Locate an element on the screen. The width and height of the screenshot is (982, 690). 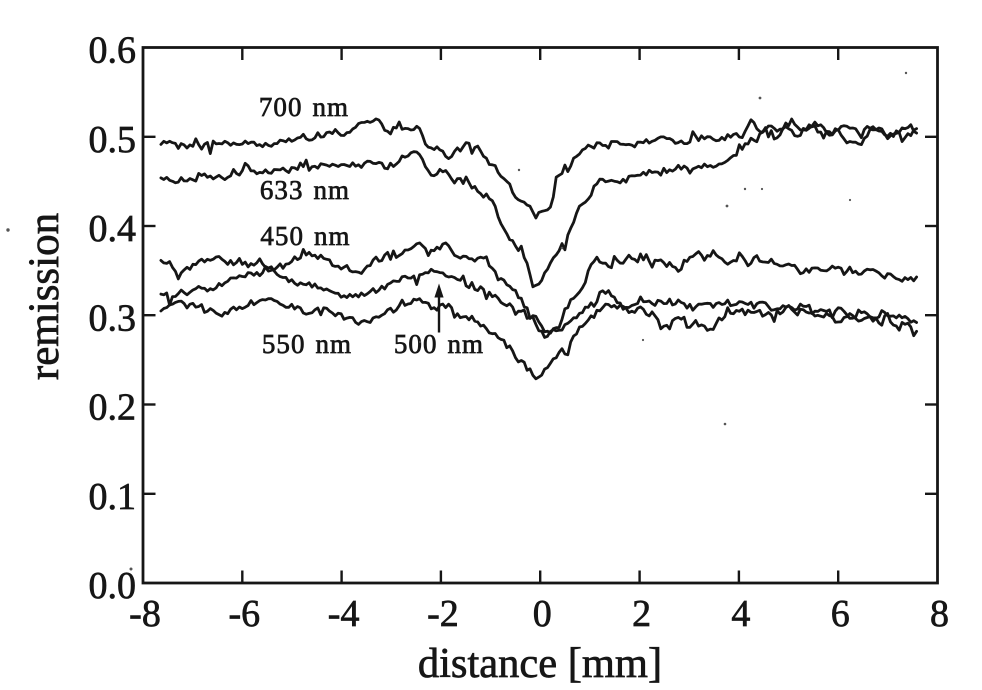
svg-text: -8 is located at coordinates (145, 614).